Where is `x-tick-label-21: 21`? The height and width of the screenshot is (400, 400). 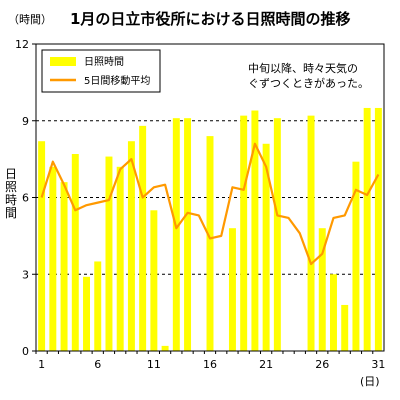
x-tick-label-21: 21 is located at coordinates (266, 364).